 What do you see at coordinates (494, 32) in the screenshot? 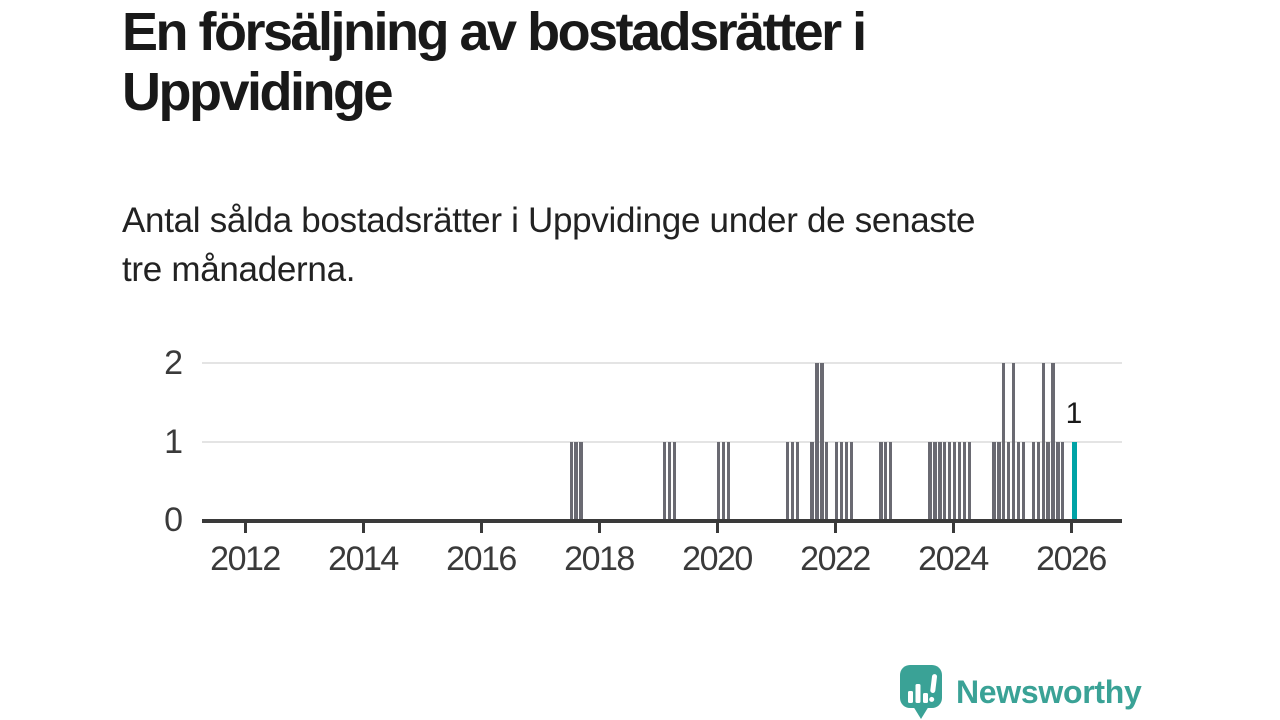
I see `title-line-1: En försäljning av bostadsrätter i` at bounding box center [494, 32].